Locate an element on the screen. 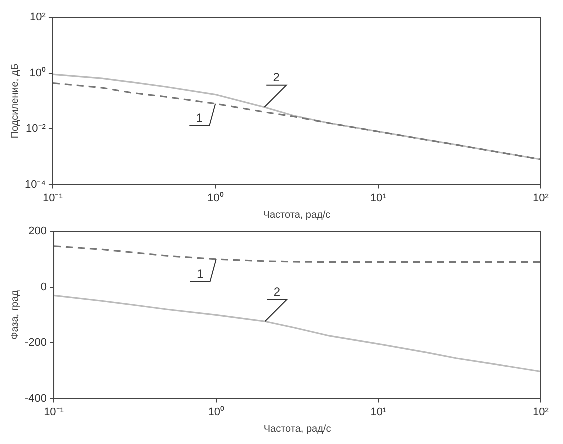  y-axis-title: Подсиление, дБ is located at coordinates (15, 101).